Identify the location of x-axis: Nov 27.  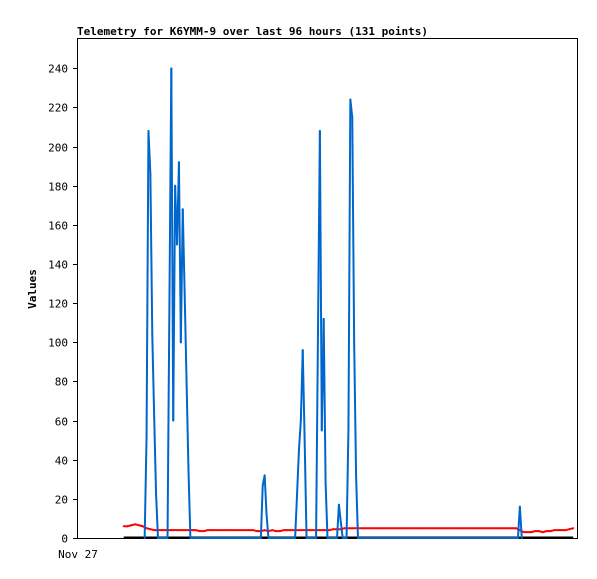
(78, 554).